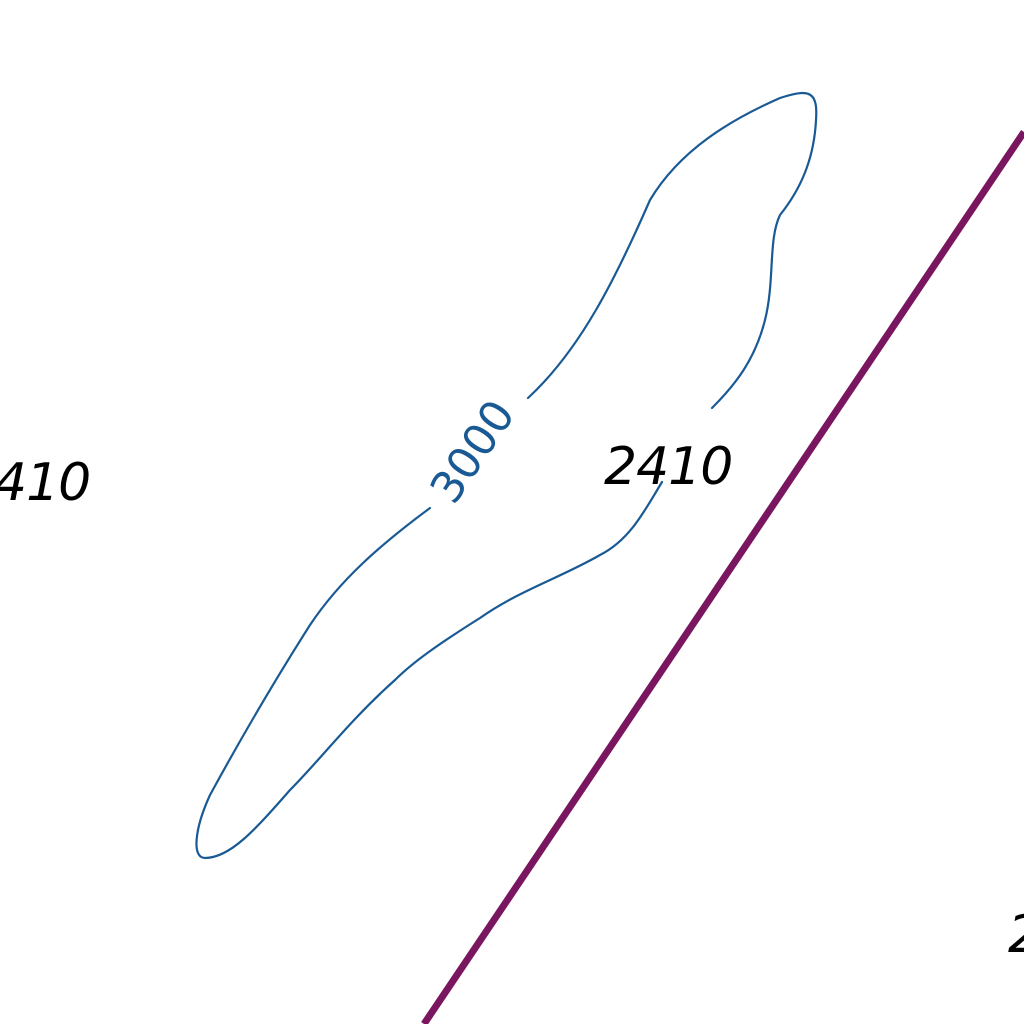 This screenshot has height=1024, width=1024. I want to click on spot-height-label-right-partial: 2, so click(1016, 935).